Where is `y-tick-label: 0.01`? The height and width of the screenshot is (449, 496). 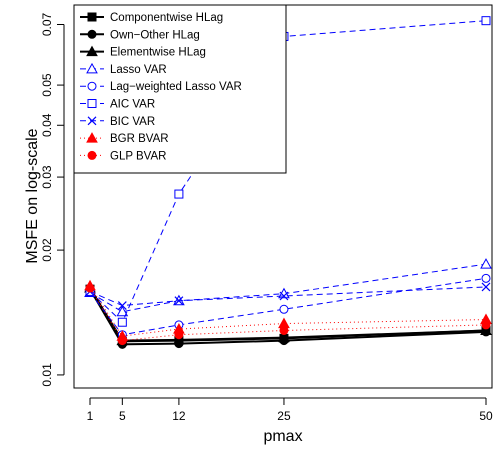 y-tick-label: 0.01 is located at coordinates (47, 375).